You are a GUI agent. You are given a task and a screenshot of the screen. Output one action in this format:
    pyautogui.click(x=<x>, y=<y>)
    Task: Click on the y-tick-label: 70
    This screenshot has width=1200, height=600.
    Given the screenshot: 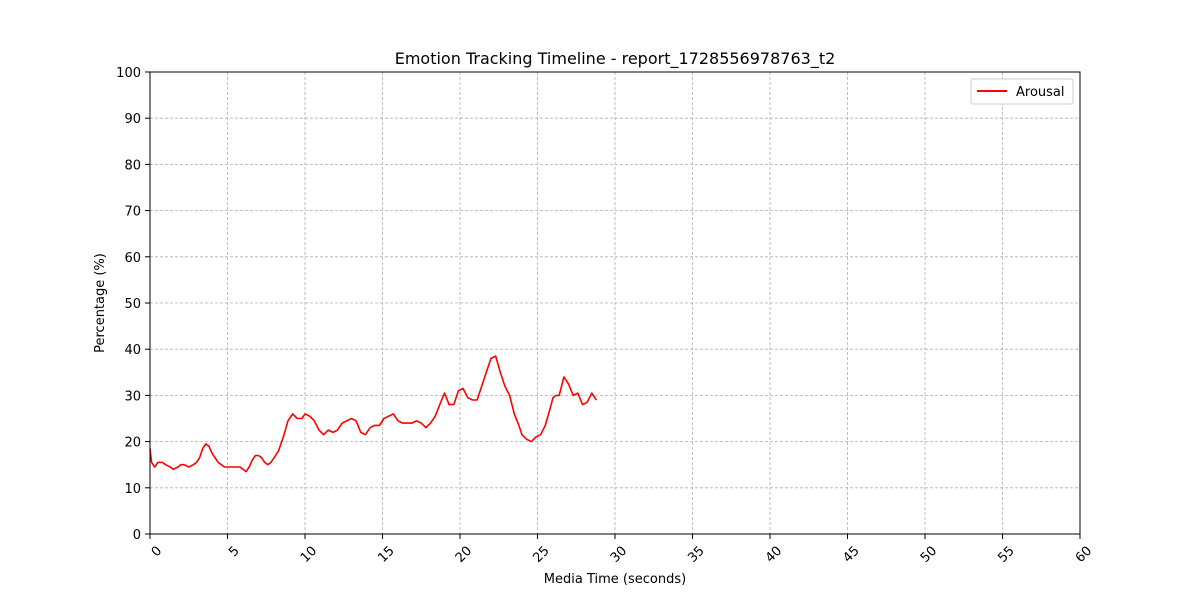 What is the action you would take?
    pyautogui.click(x=132, y=212)
    